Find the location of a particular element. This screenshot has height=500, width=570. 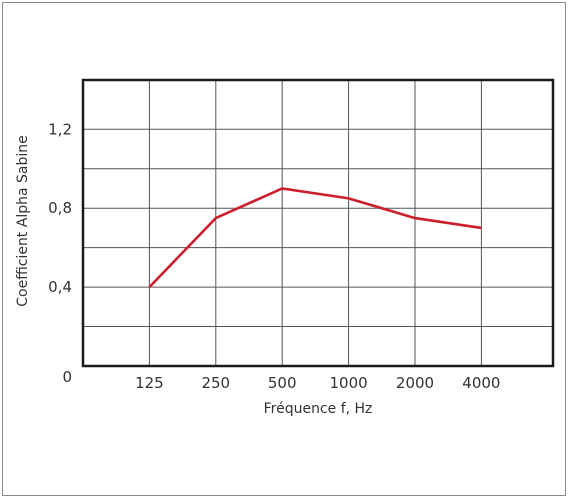

x-tick-label: 4000 is located at coordinates (481, 383).